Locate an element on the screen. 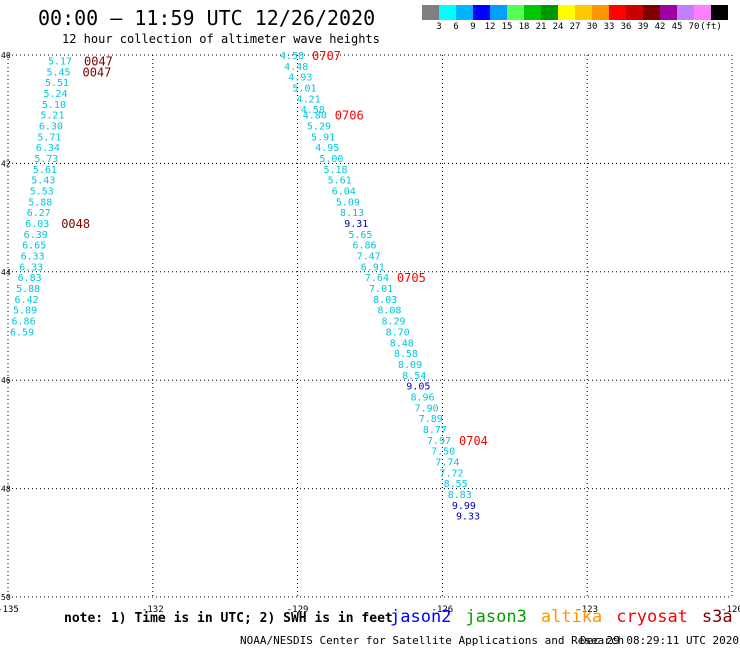  longitude-tick-label: -123 is located at coordinates (587, 610).